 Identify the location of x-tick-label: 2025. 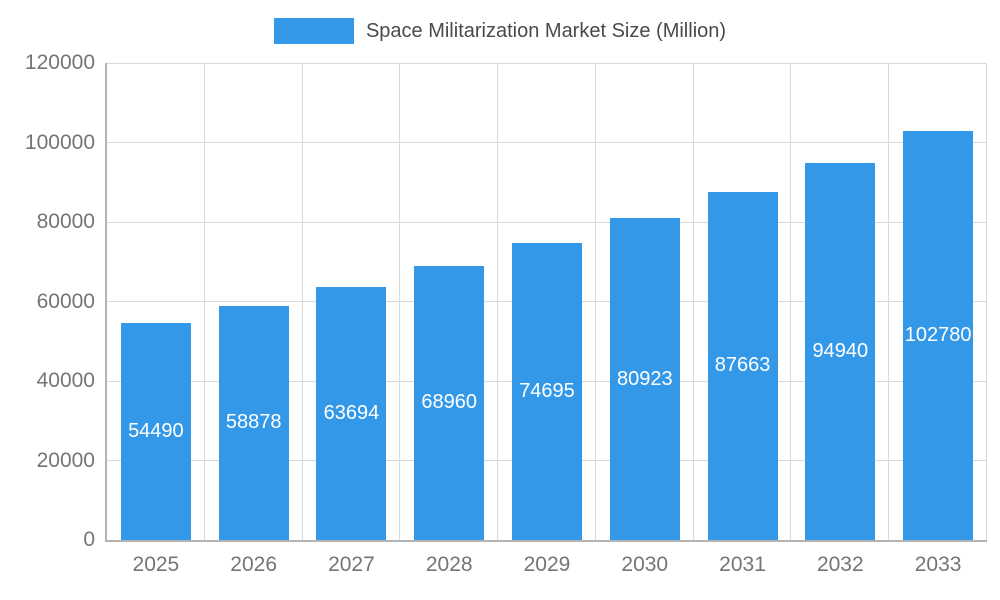
(156, 564).